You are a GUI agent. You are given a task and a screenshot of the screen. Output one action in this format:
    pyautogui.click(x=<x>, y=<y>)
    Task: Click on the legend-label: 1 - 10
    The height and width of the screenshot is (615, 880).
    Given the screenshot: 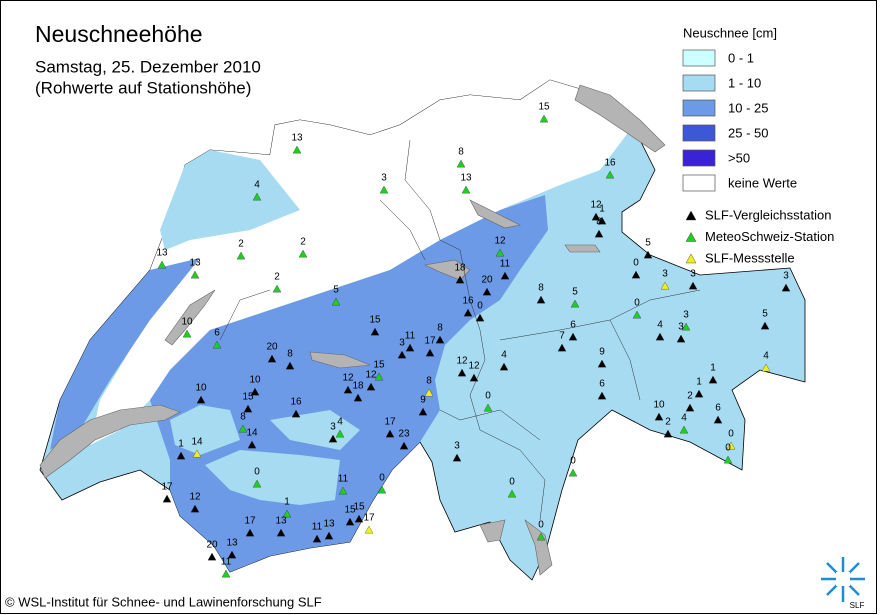 What is the action you would take?
    pyautogui.click(x=744, y=82)
    